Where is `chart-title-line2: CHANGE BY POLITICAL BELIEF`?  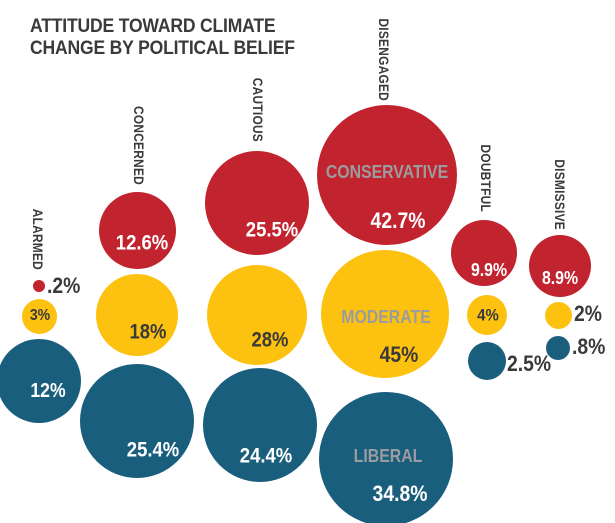
chart-title-line2: CHANGE BY POLITICAL BELIEF is located at coordinates (162, 48).